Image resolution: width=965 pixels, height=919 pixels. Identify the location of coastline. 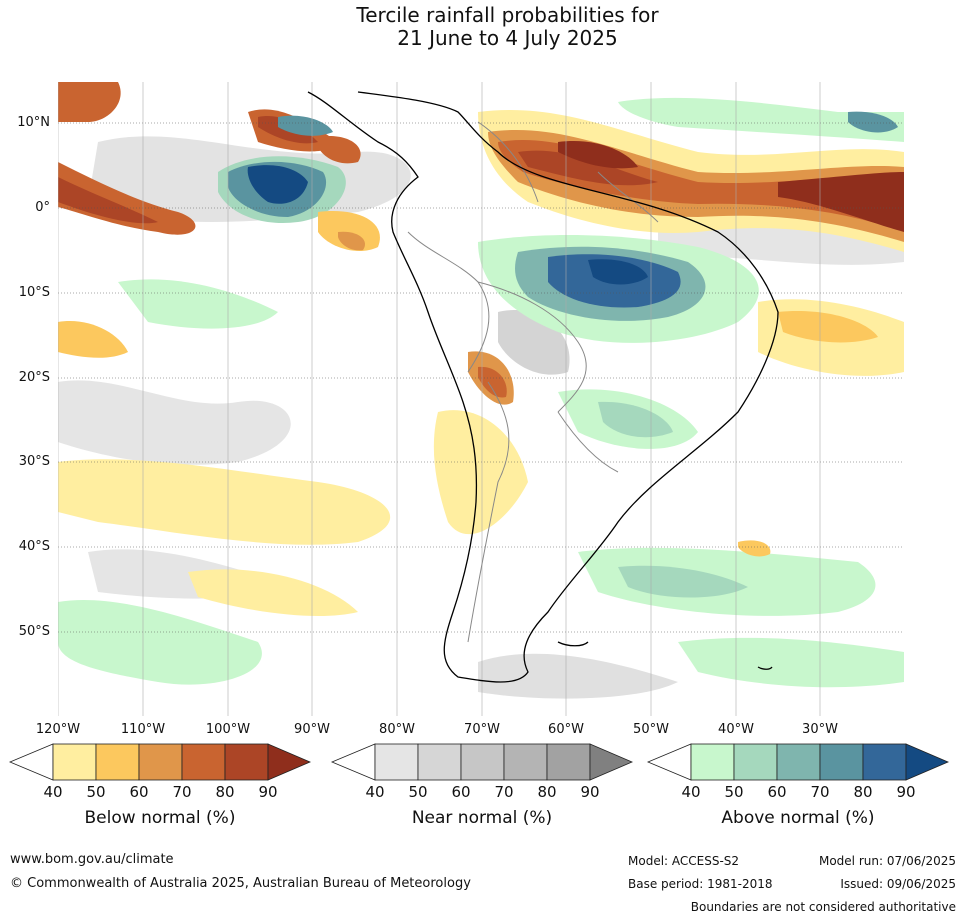
(765, 668).